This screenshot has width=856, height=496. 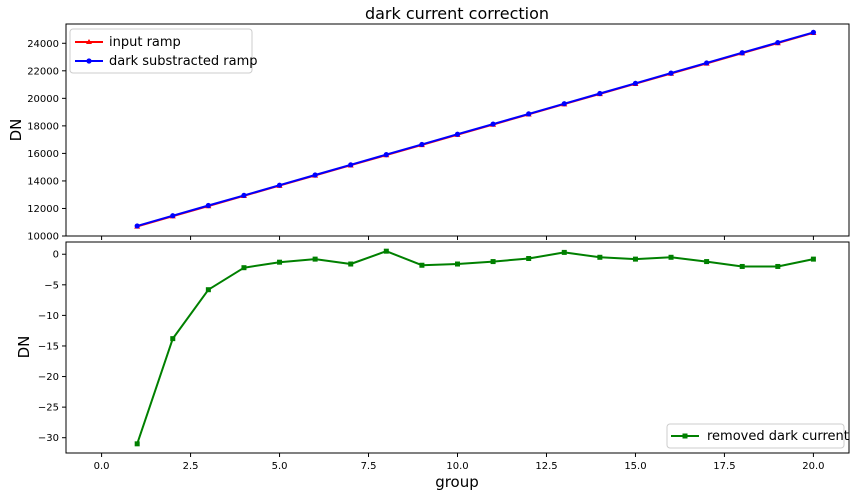 What do you see at coordinates (279, 462) in the screenshot?
I see `bottom-x-tick: 5.0` at bounding box center [279, 462].